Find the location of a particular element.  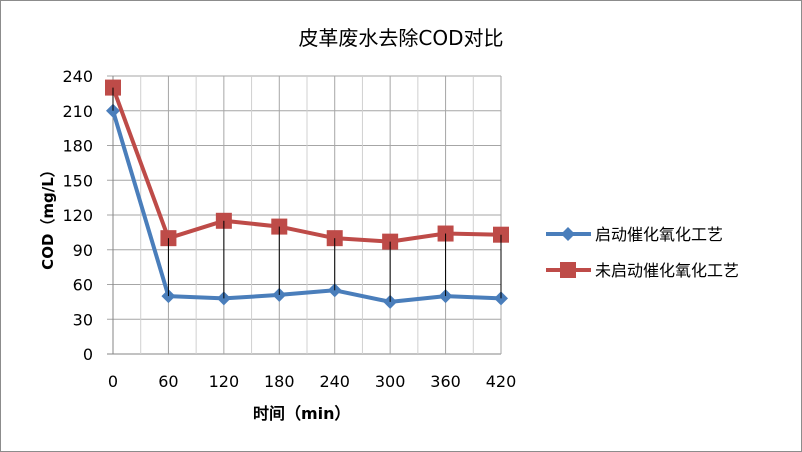

x-tick-label: 60 is located at coordinates (168, 381).